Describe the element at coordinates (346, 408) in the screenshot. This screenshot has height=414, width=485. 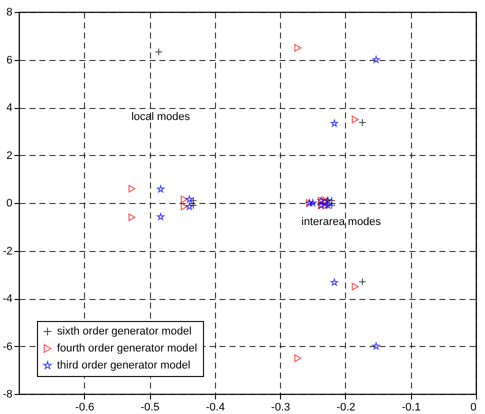
I see `x-tick-label: -0.2` at that location.